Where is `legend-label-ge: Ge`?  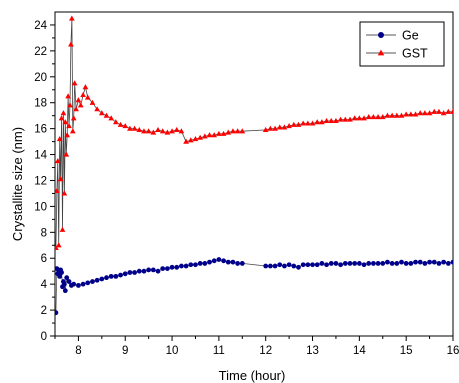
legend-label-ge: Ge is located at coordinates (410, 36).